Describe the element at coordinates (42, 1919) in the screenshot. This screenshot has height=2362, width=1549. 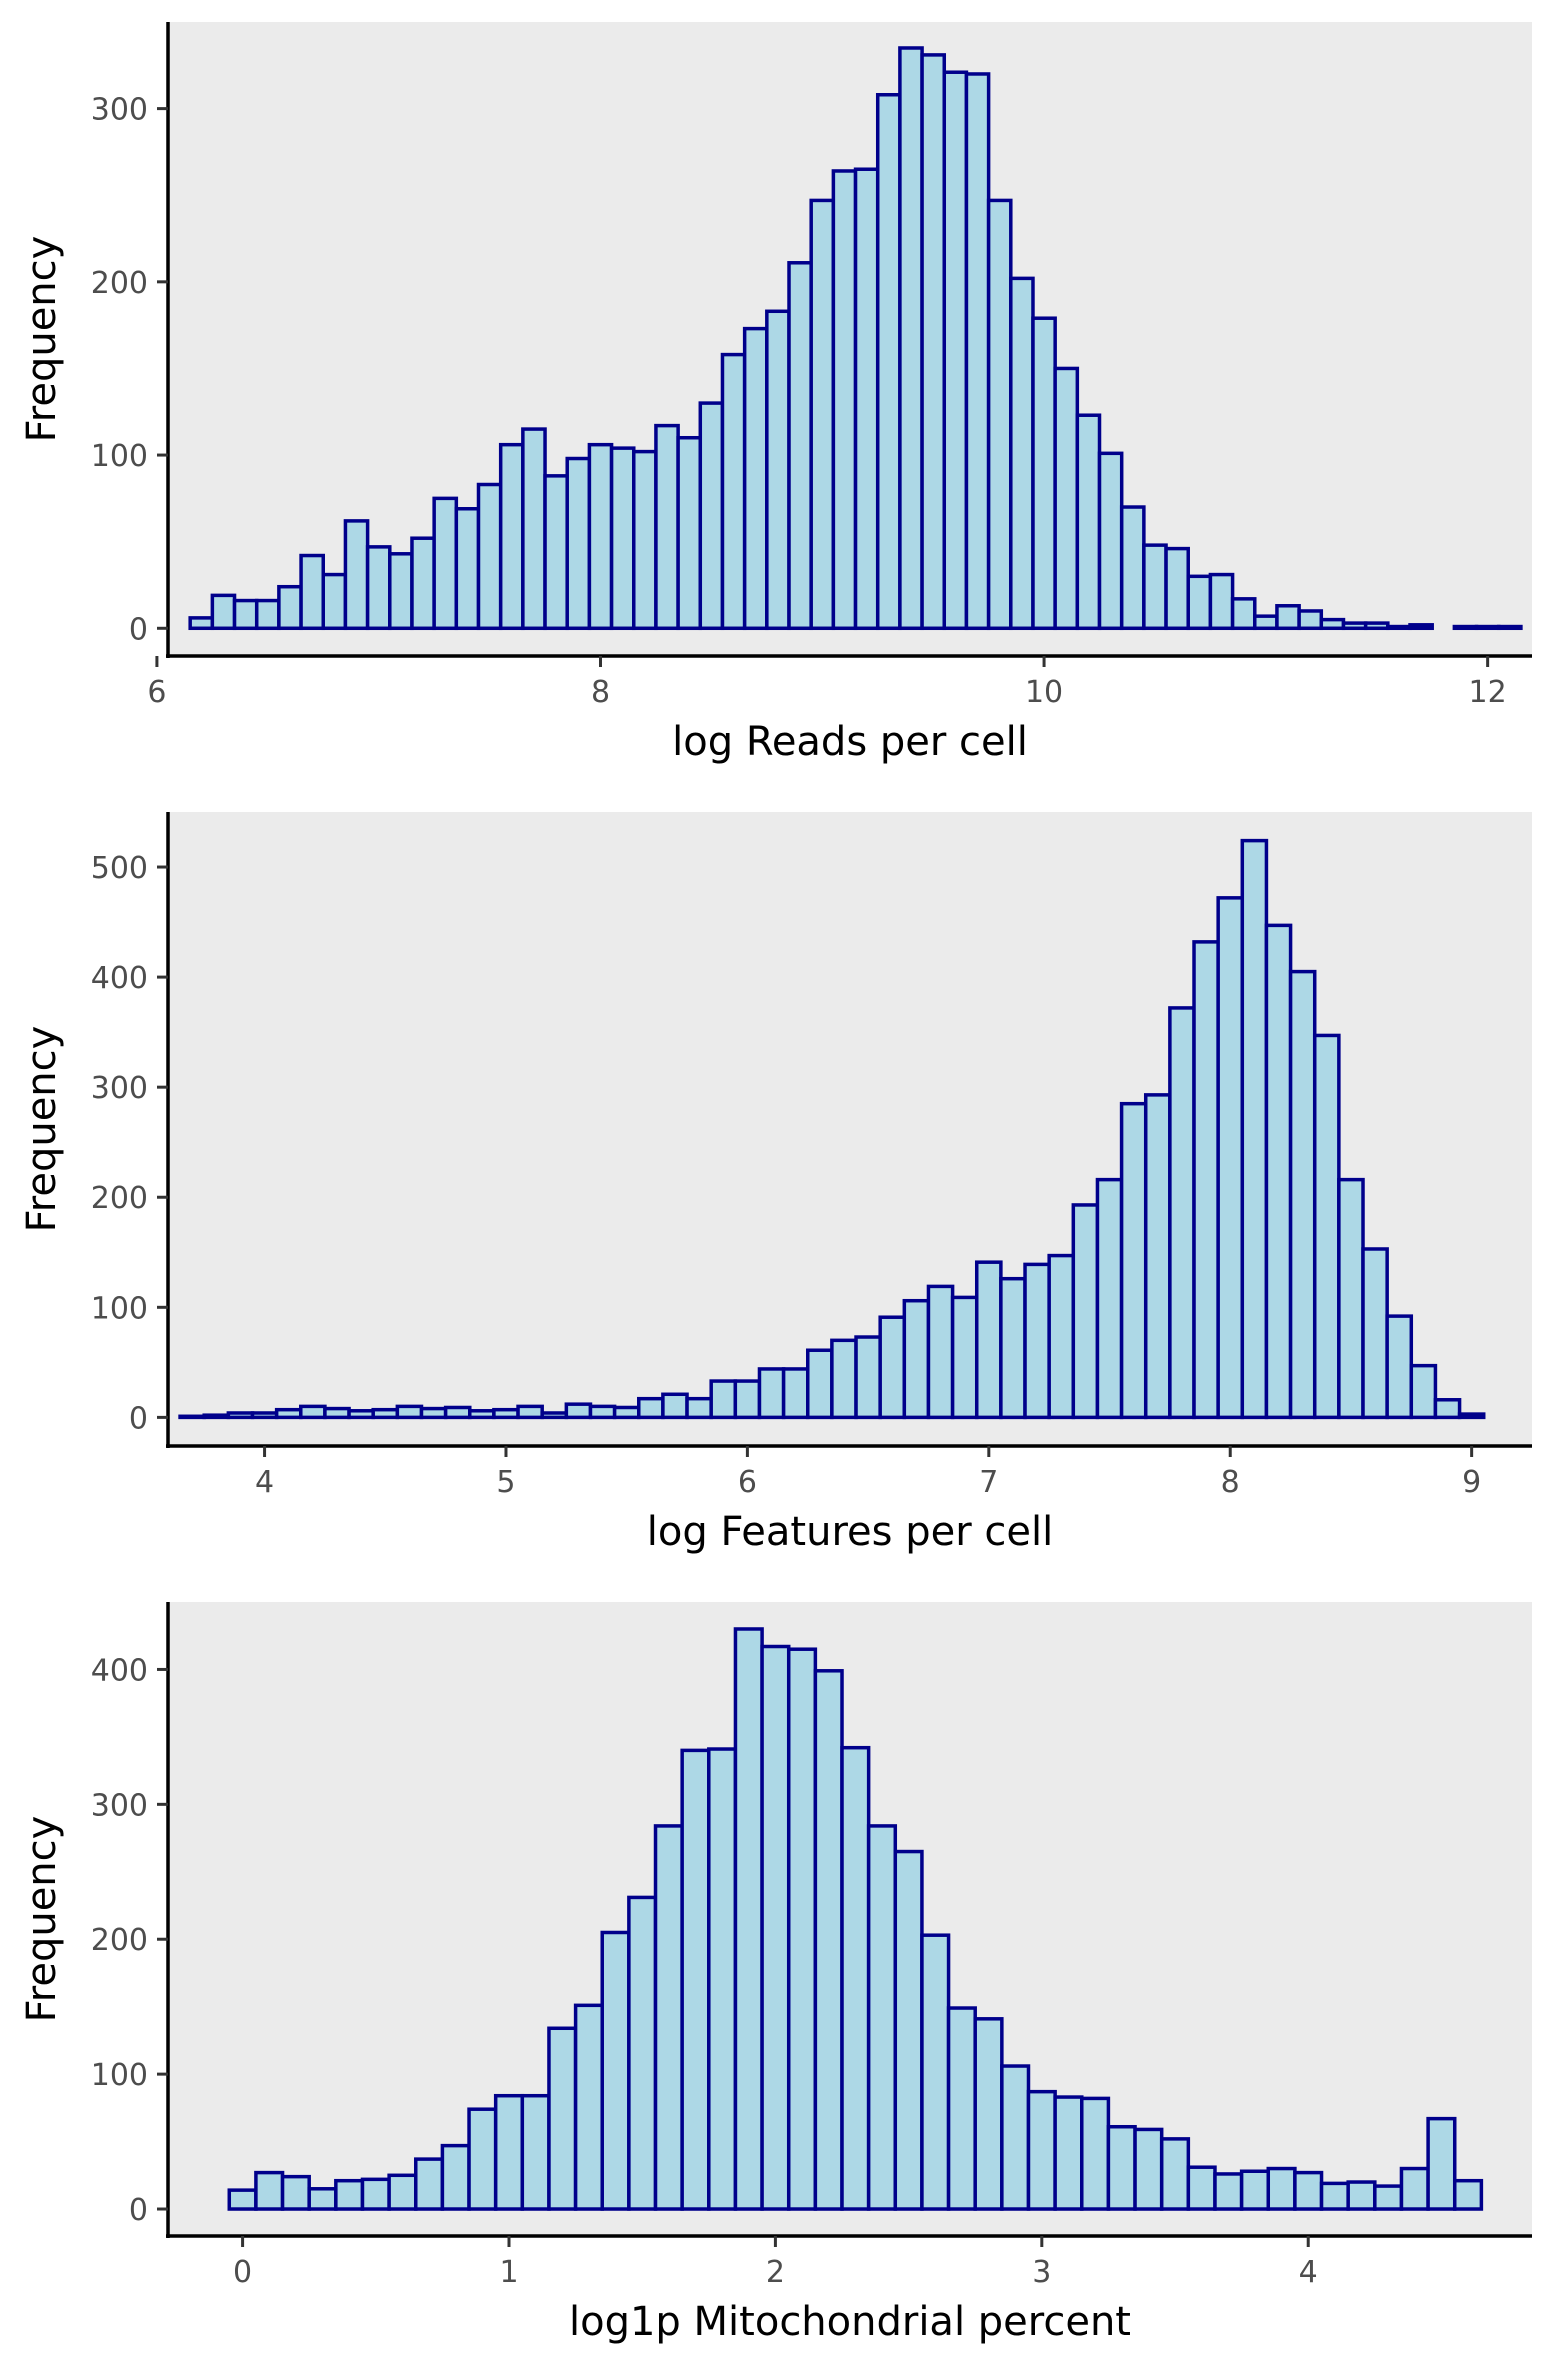
I see `y-axis-title: Frequency` at that location.